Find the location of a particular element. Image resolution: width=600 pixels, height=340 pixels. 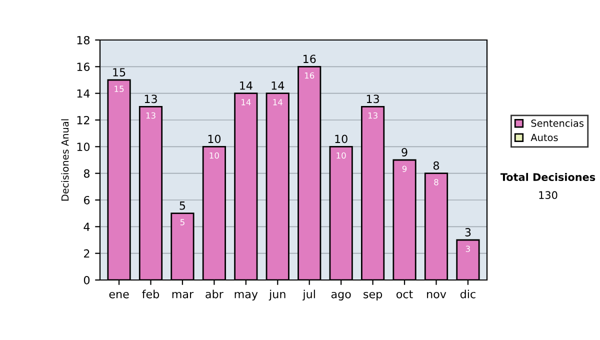

x-tick-label: jun is located at coordinates (277, 295).